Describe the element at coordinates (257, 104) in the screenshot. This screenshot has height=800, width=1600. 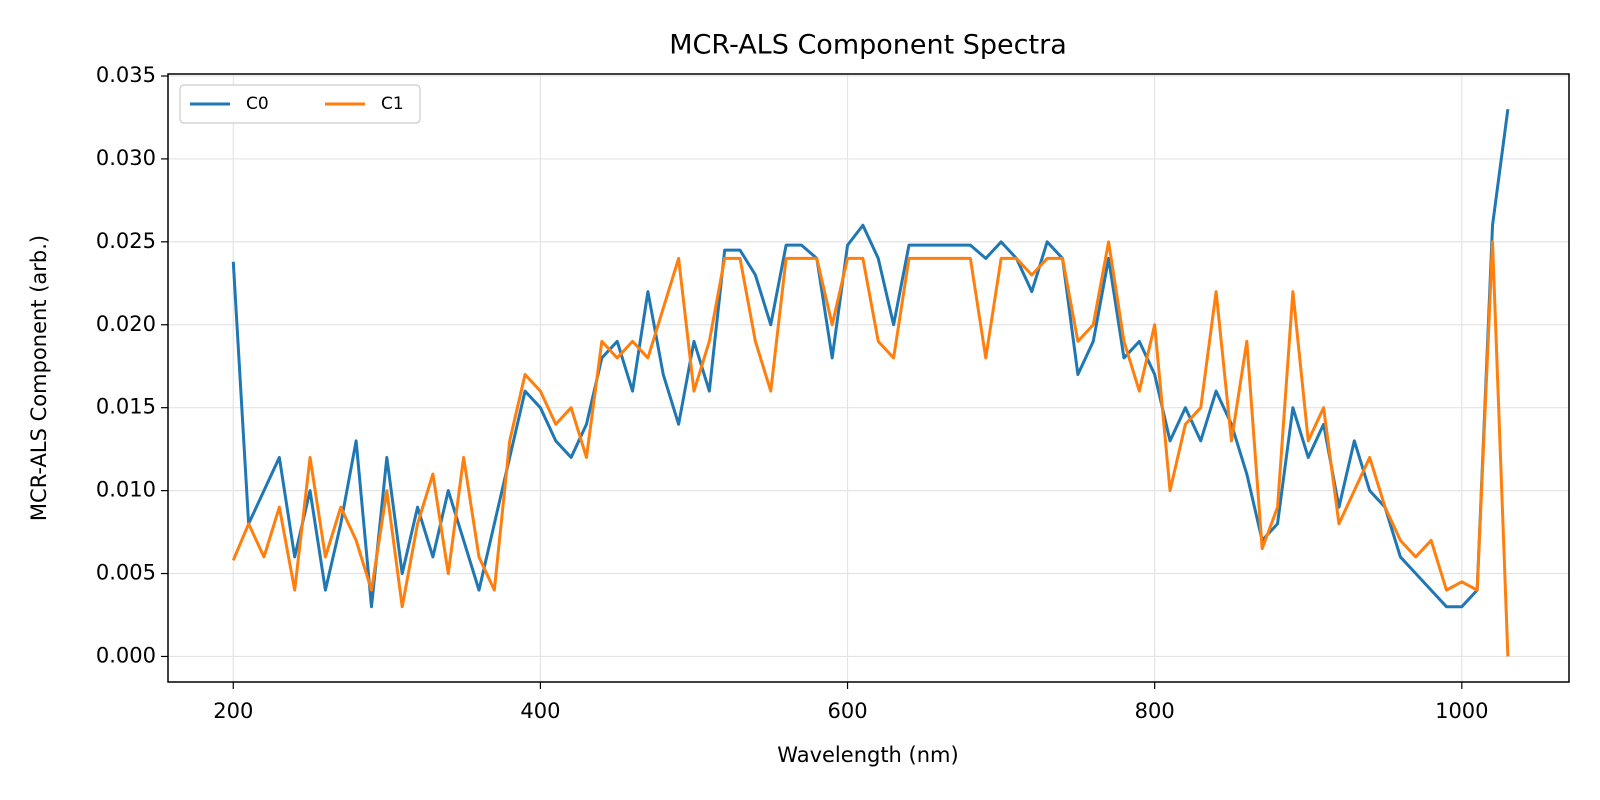
I see `legend-label: C0` at that location.